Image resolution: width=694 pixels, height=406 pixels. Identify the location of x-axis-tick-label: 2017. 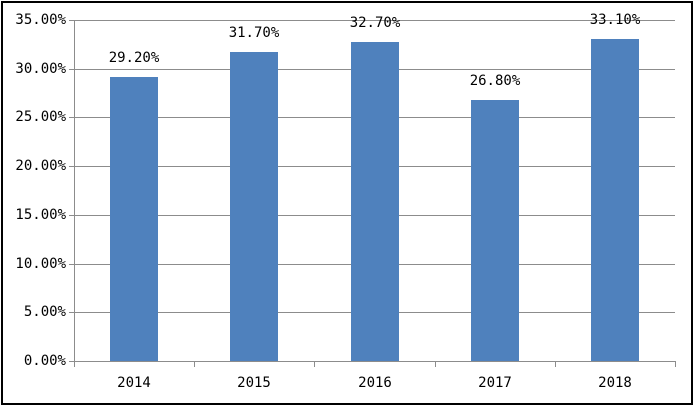
(495, 383).